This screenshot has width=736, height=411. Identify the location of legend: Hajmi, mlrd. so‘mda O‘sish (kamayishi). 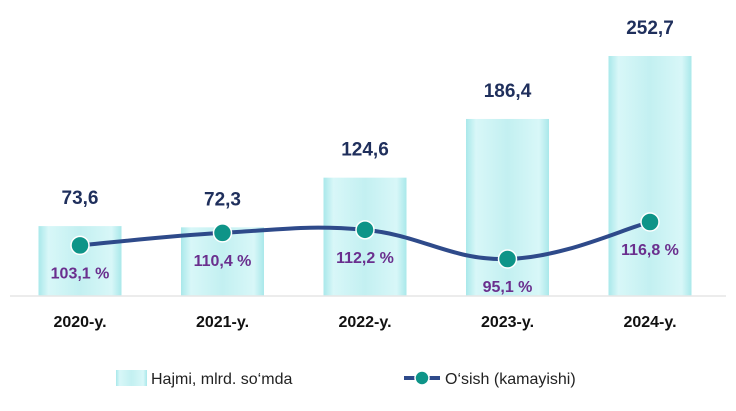
(346, 379).